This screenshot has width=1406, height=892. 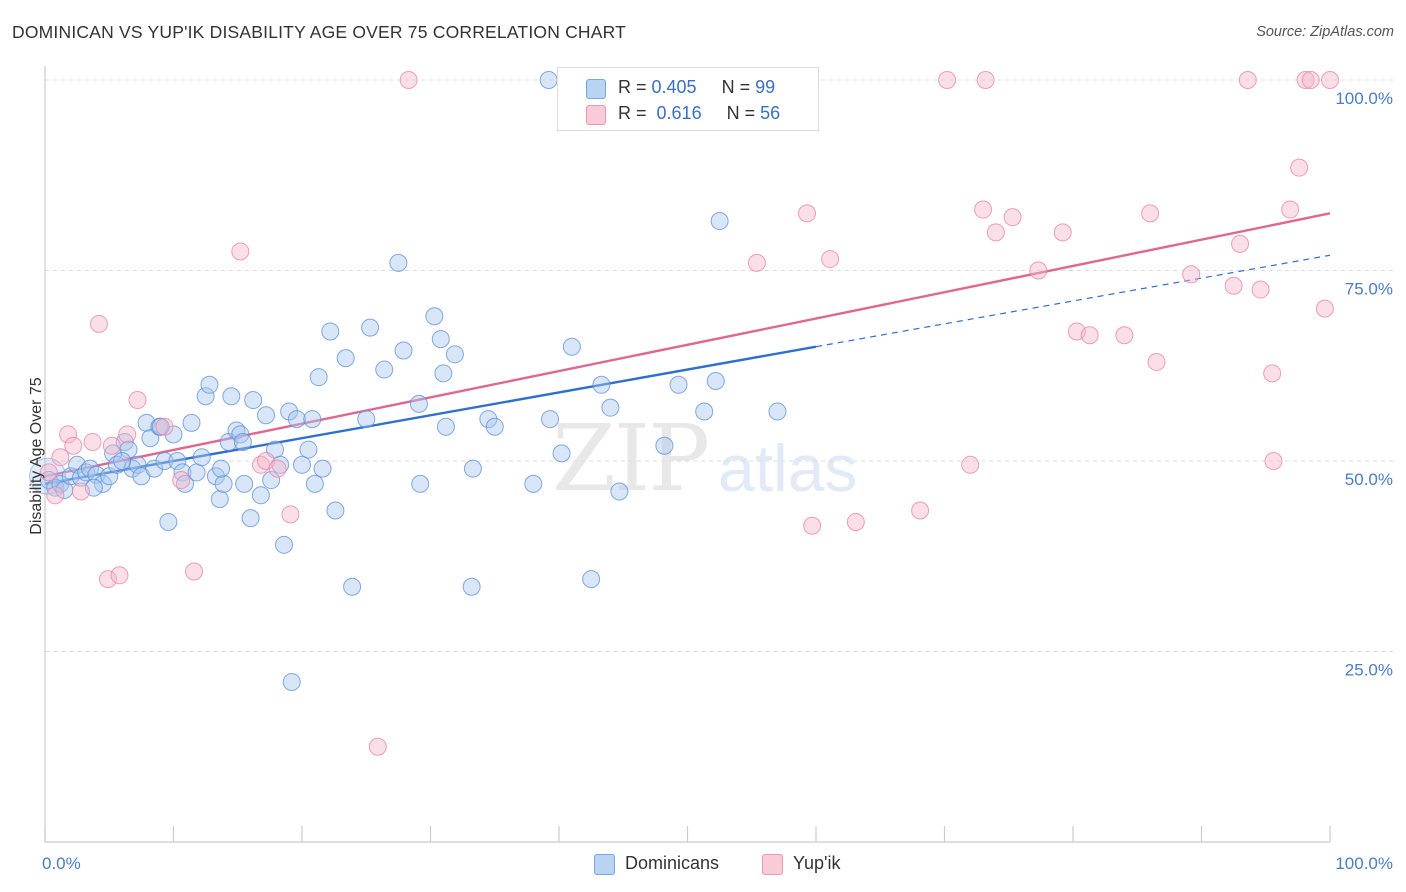 What do you see at coordinates (61, 863) in the screenshot?
I see `x-tick-label: 0.0%` at bounding box center [61, 863].